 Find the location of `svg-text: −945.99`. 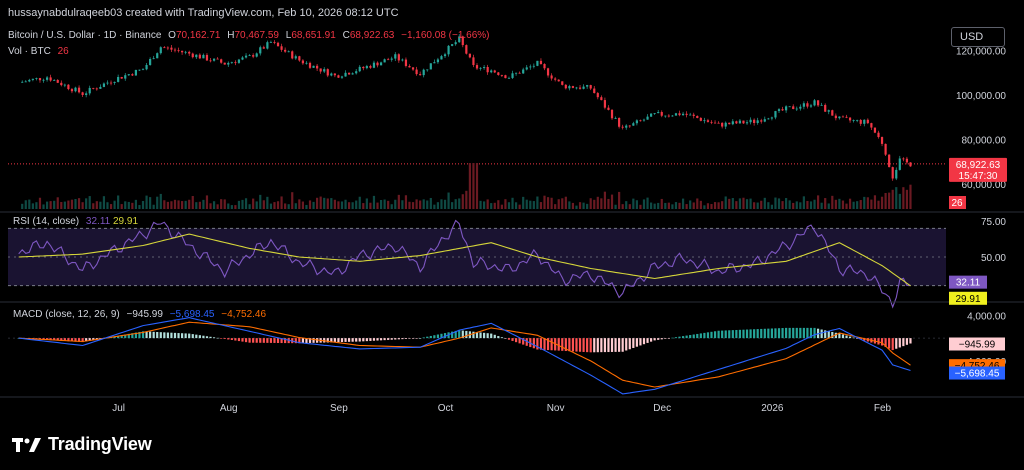

svg-text: −945.99 is located at coordinates (977, 345).